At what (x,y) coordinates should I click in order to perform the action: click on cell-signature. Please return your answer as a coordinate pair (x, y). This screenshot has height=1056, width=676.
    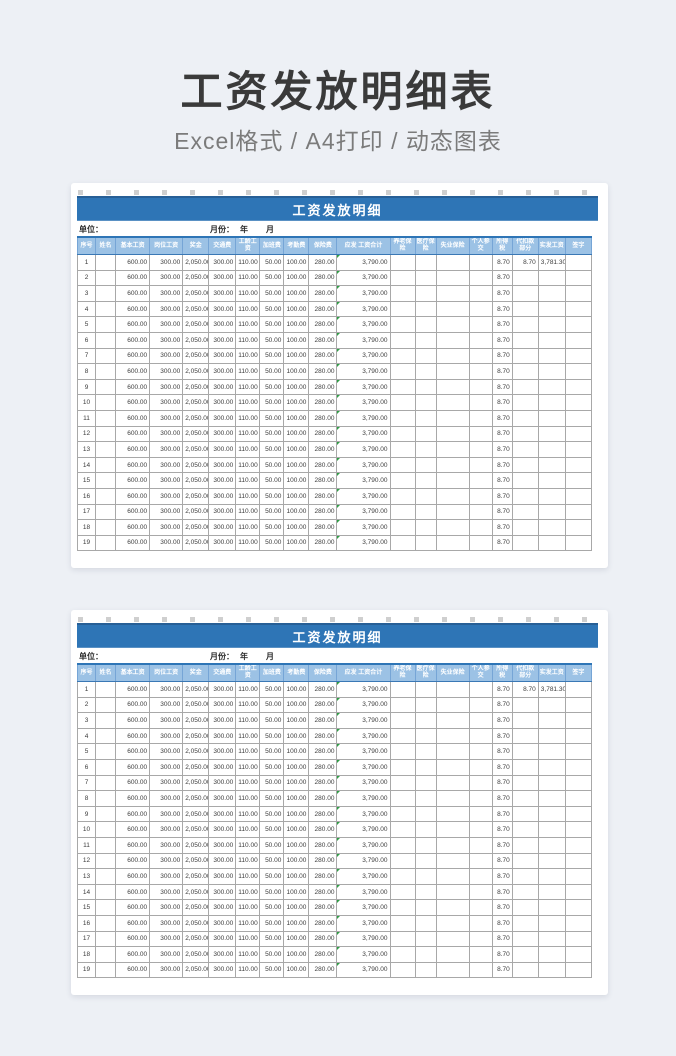
    Looking at the image, I should click on (578, 814).